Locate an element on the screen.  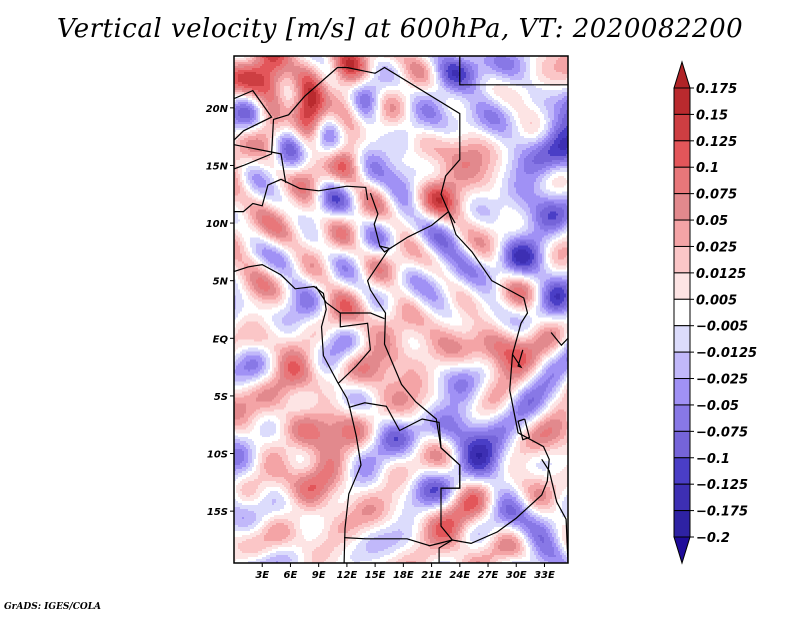
colorbar-label: −0.005 is located at coordinates (722, 327).